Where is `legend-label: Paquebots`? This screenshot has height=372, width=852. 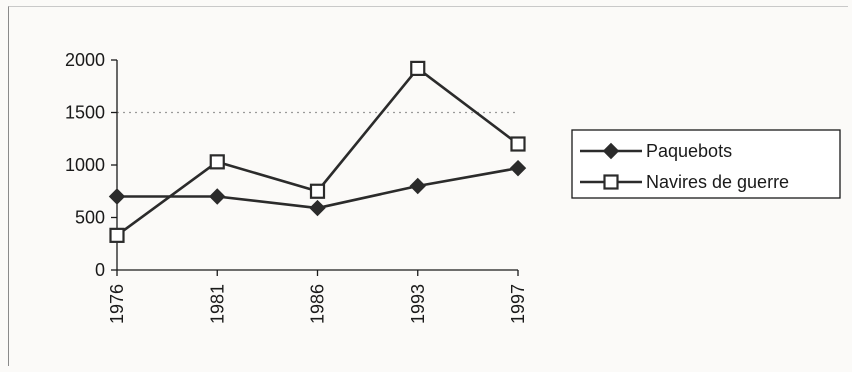 legend-label: Paquebots is located at coordinates (689, 151).